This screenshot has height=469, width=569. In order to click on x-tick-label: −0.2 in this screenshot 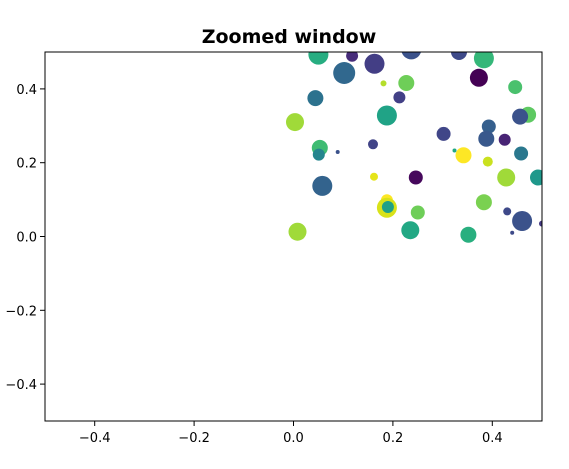, I will do `click(194, 438)`.